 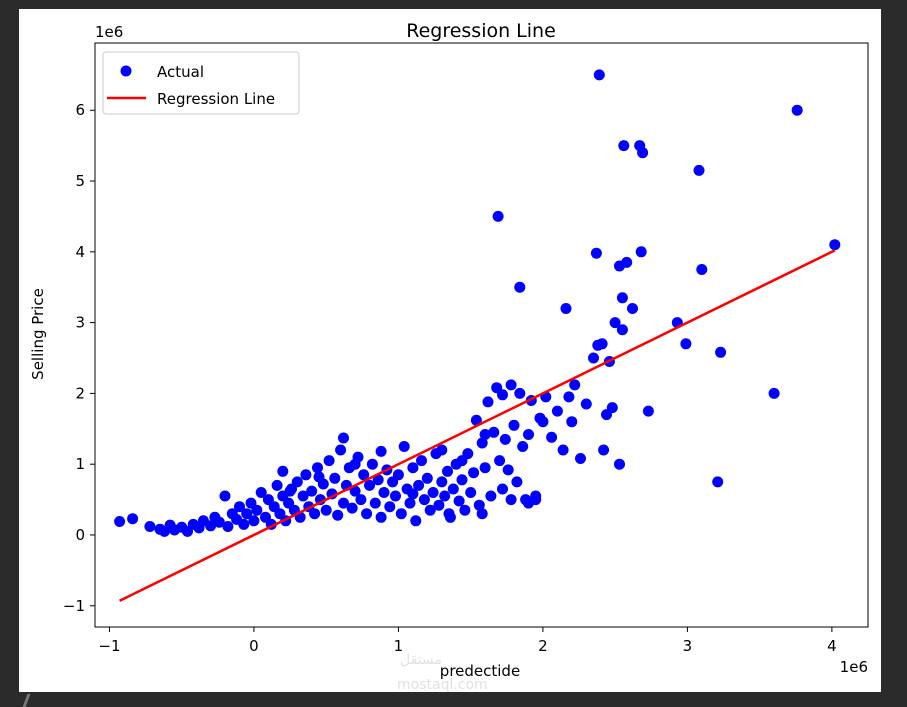 What do you see at coordinates (254, 646) in the screenshot?
I see `x-tick-label-1: 0` at bounding box center [254, 646].